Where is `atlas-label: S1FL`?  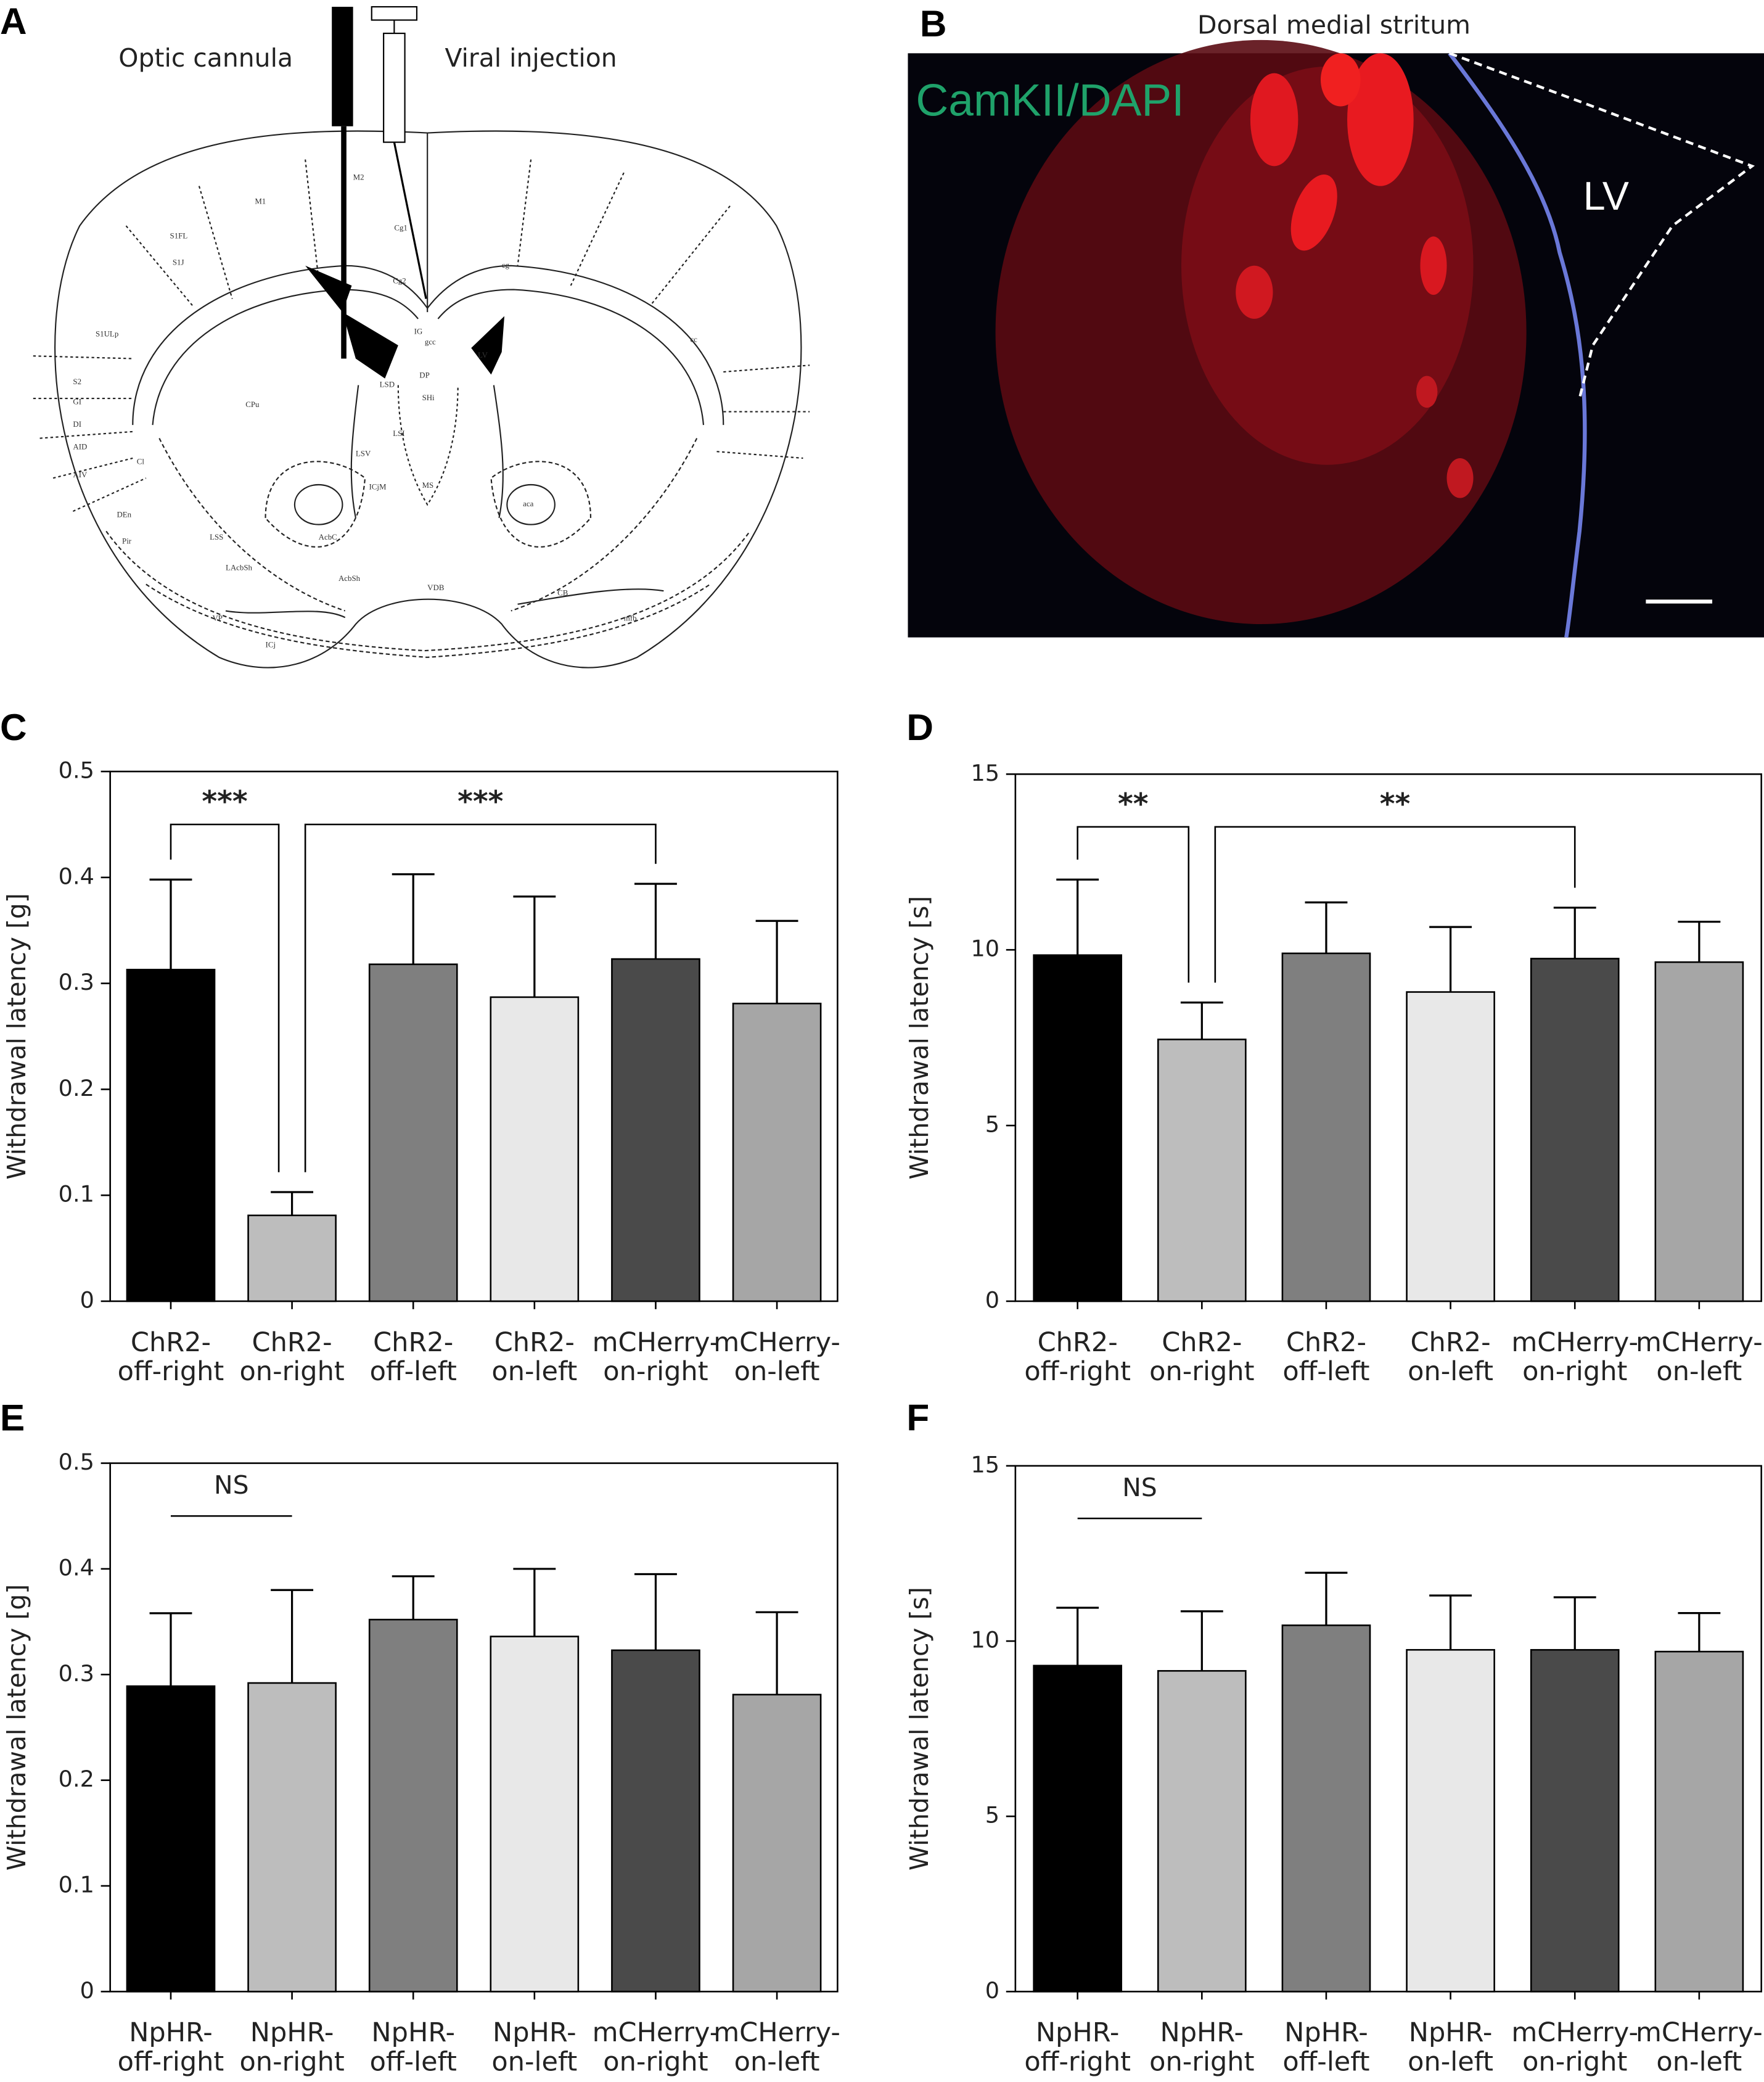
atlas-label: S1FL is located at coordinates (179, 236).